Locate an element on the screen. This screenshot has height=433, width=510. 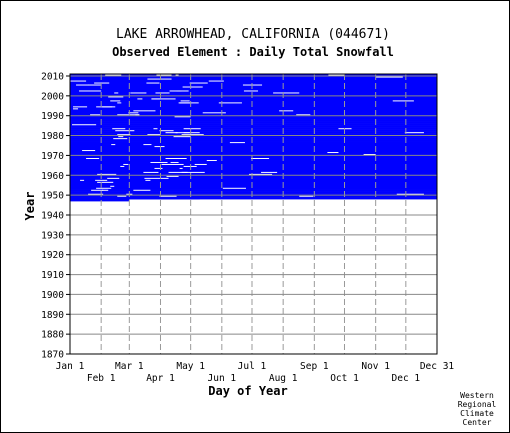
y-tick-label: 1910 is located at coordinates (52, 275).